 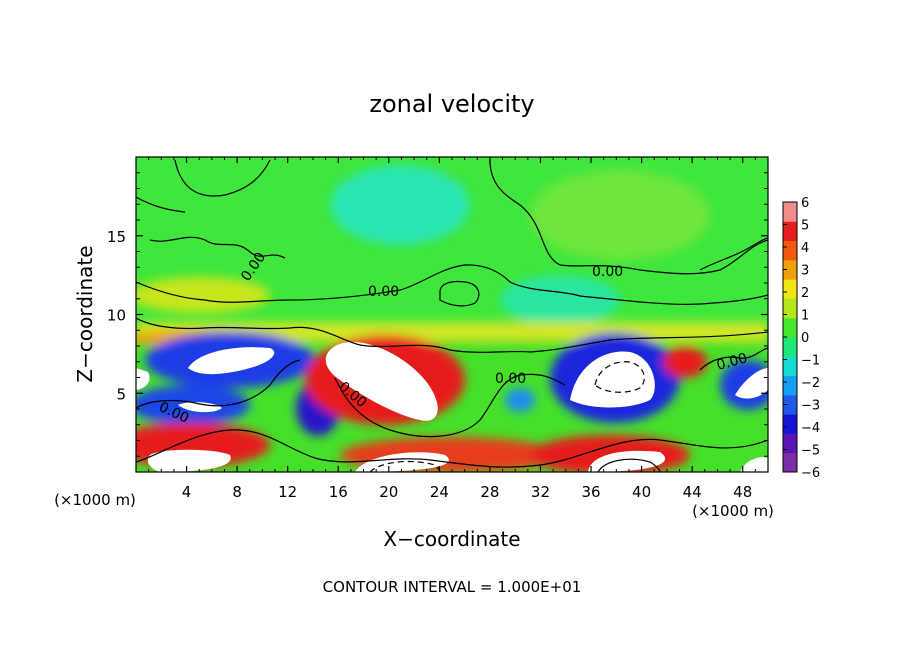 I want to click on contour-noise-left, so click(x=217, y=247).